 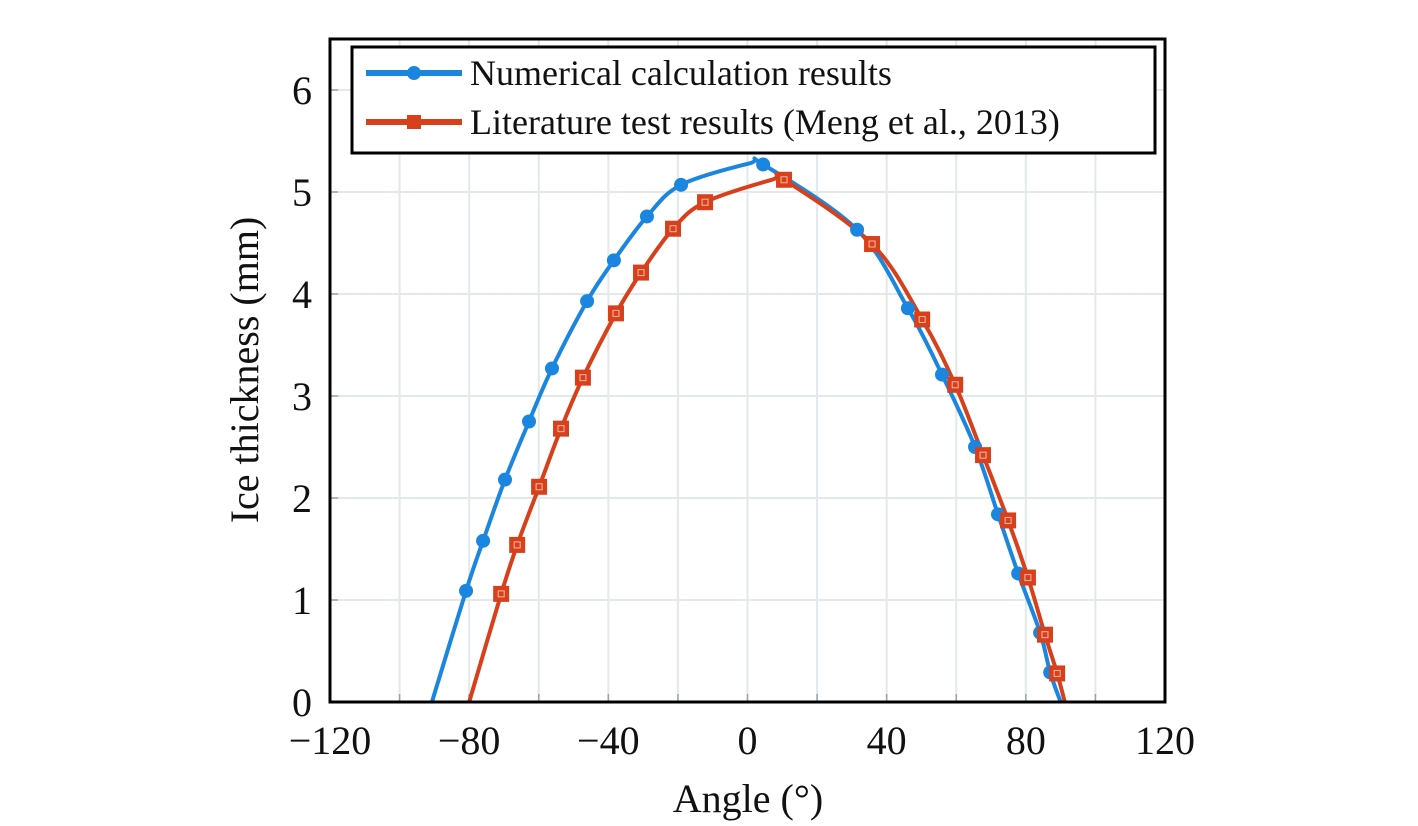 I want to click on y-tick-label: 2, so click(x=302, y=498).